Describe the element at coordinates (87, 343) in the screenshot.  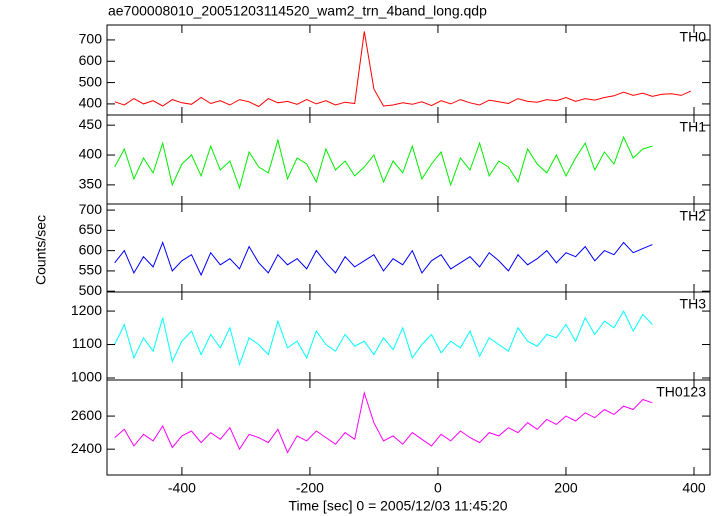
I see `y-tick-label: 1100` at that location.